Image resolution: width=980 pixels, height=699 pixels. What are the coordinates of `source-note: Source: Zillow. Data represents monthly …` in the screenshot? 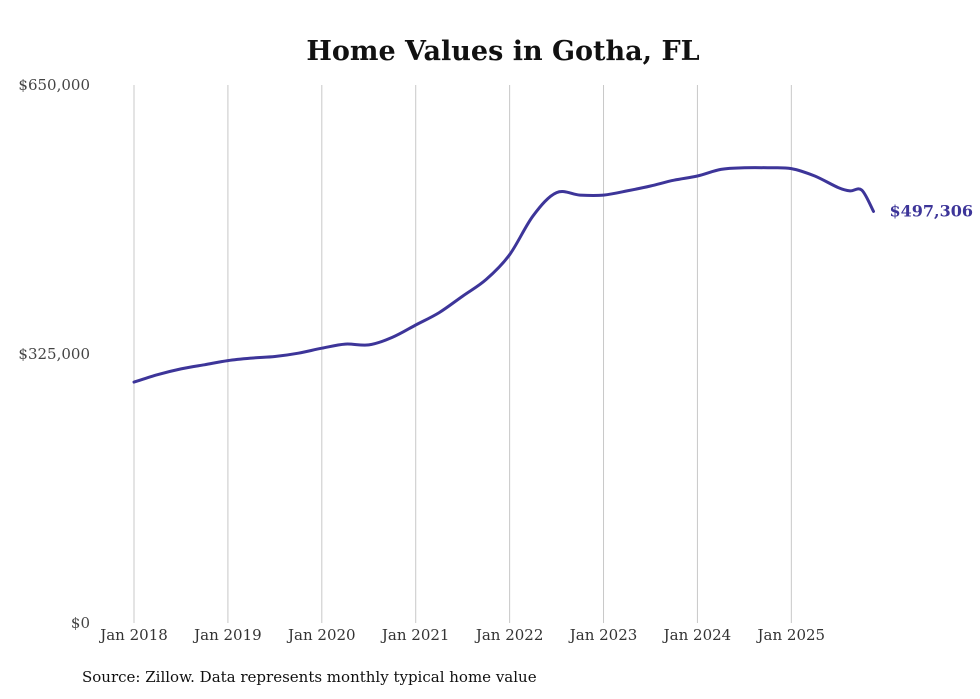 It's located at (309, 677).